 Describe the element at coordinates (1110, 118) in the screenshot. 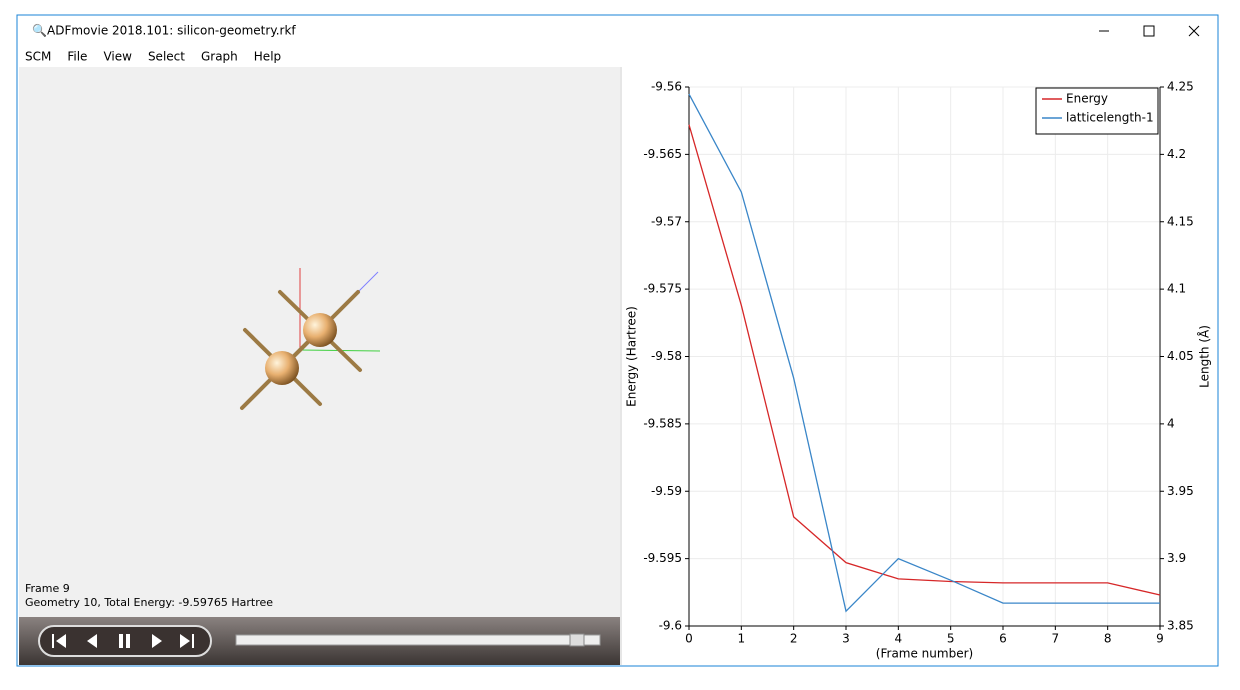

I see `legend-label: latticelength-1` at that location.